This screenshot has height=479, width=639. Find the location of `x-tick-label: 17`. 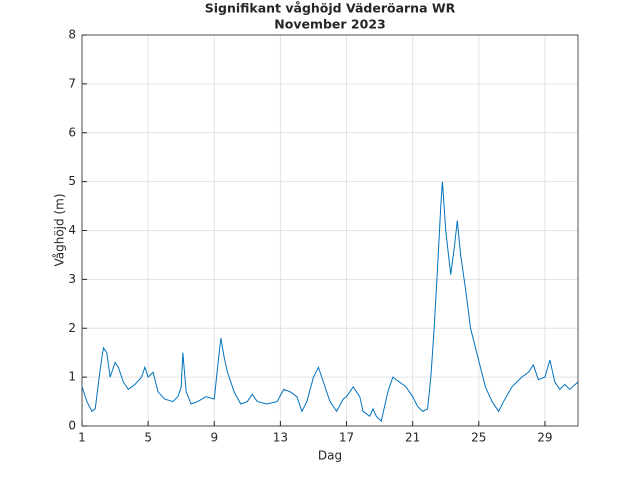

x-tick-label: 17 is located at coordinates (346, 438).